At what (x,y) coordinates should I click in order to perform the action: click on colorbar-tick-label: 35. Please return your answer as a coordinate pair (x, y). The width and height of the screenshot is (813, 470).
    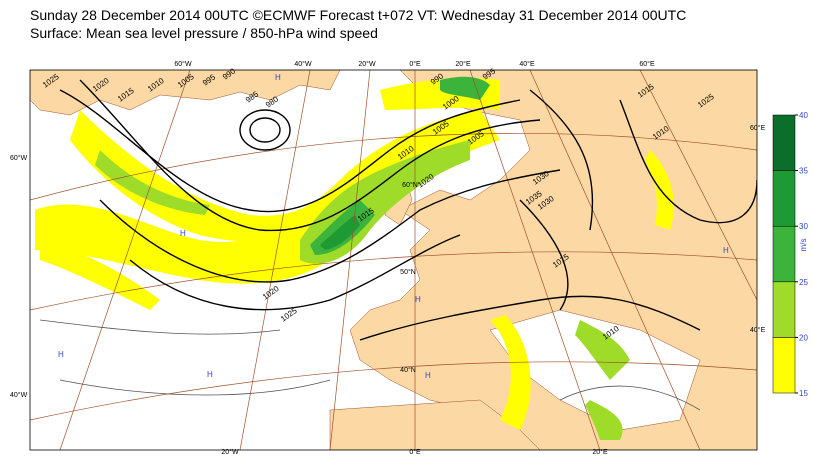
    Looking at the image, I should click on (803, 171).